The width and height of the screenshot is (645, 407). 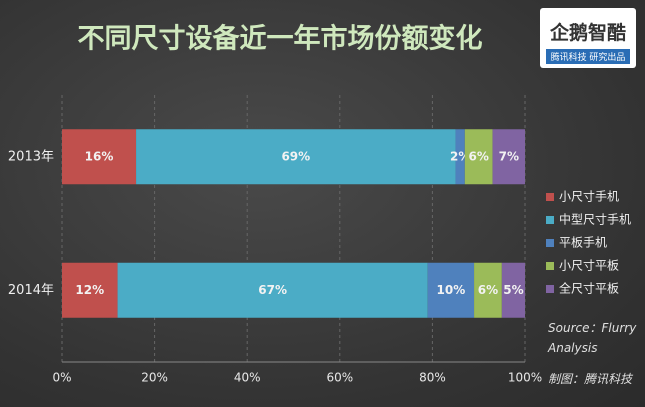 I want to click on logo-title: 企鹅智酷, so click(x=587, y=33).